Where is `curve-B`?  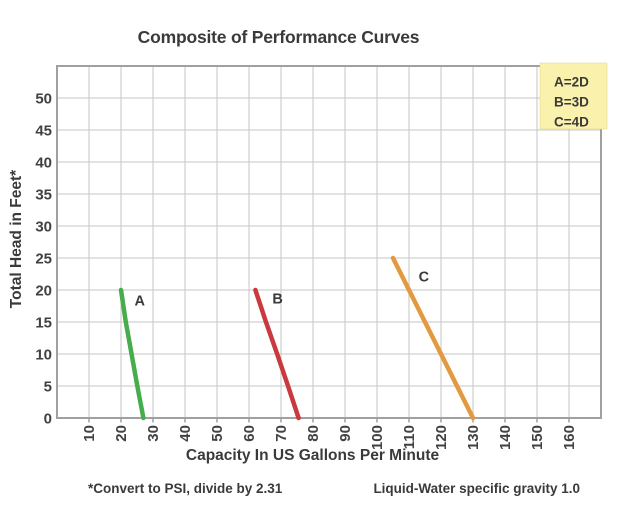
curve-B is located at coordinates (277, 354).